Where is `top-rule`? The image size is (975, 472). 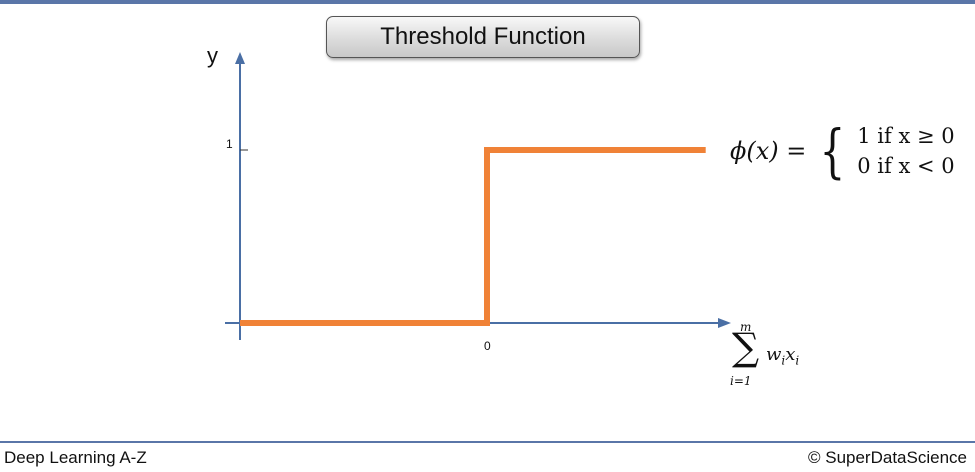
top-rule is located at coordinates (487, 2).